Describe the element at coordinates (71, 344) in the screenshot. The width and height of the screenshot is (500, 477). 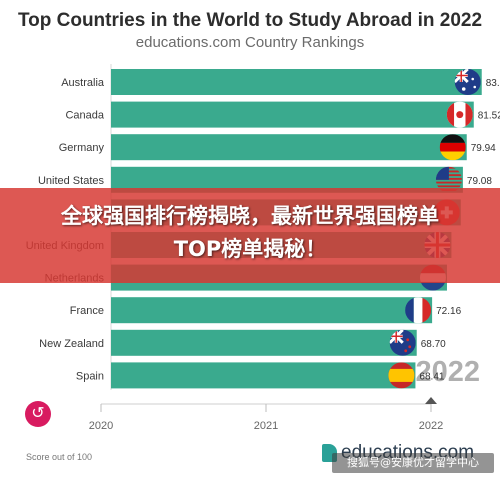
I see `category-label: New Zealand` at that location.